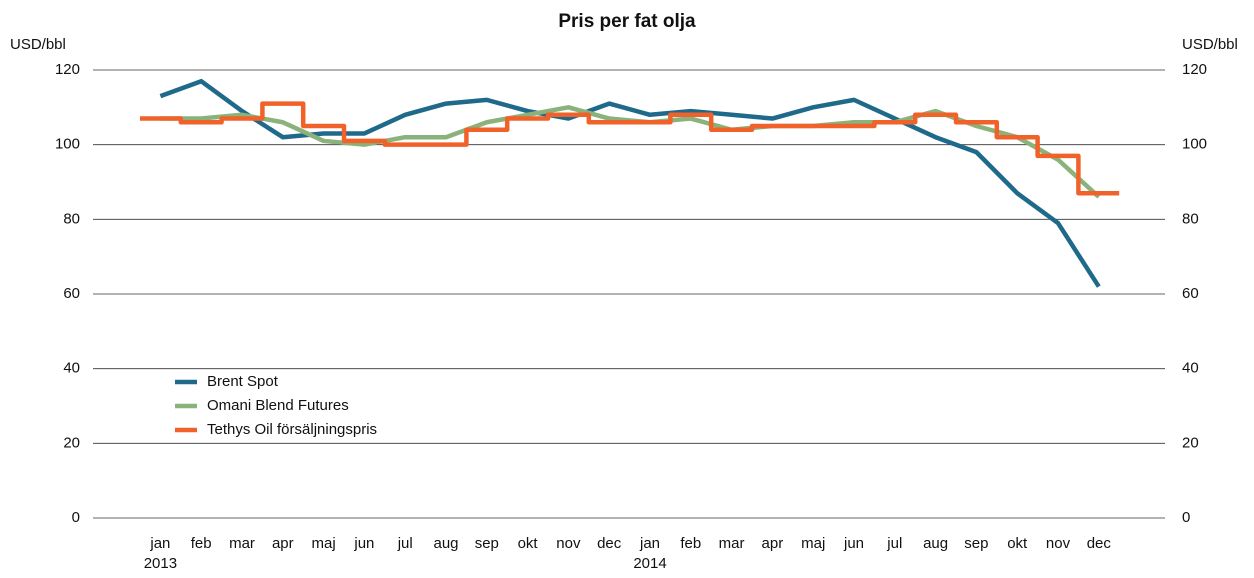 The image size is (1254, 578). I want to click on y-tick-label: 100, so click(67, 144).